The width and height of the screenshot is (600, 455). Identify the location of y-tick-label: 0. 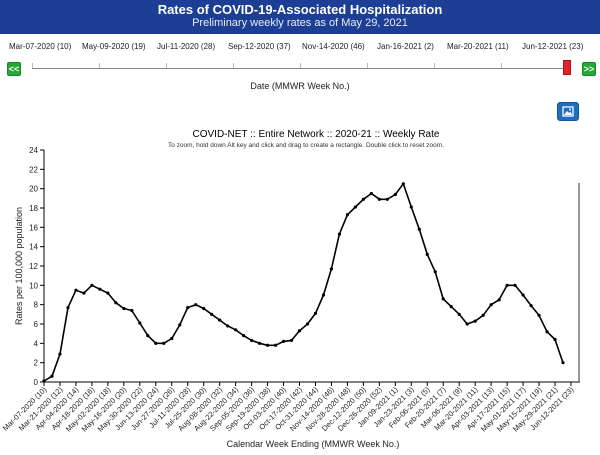
(36, 382).